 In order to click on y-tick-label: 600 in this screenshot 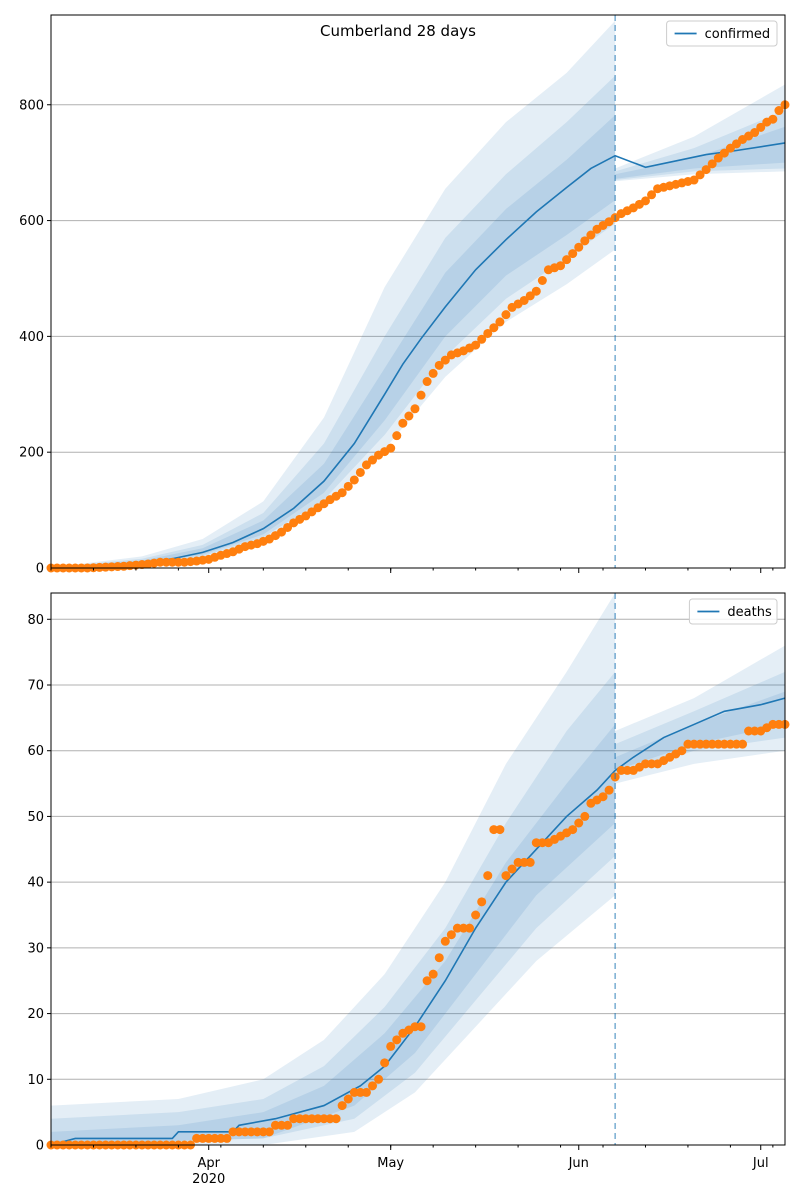, I will do `click(31, 221)`.